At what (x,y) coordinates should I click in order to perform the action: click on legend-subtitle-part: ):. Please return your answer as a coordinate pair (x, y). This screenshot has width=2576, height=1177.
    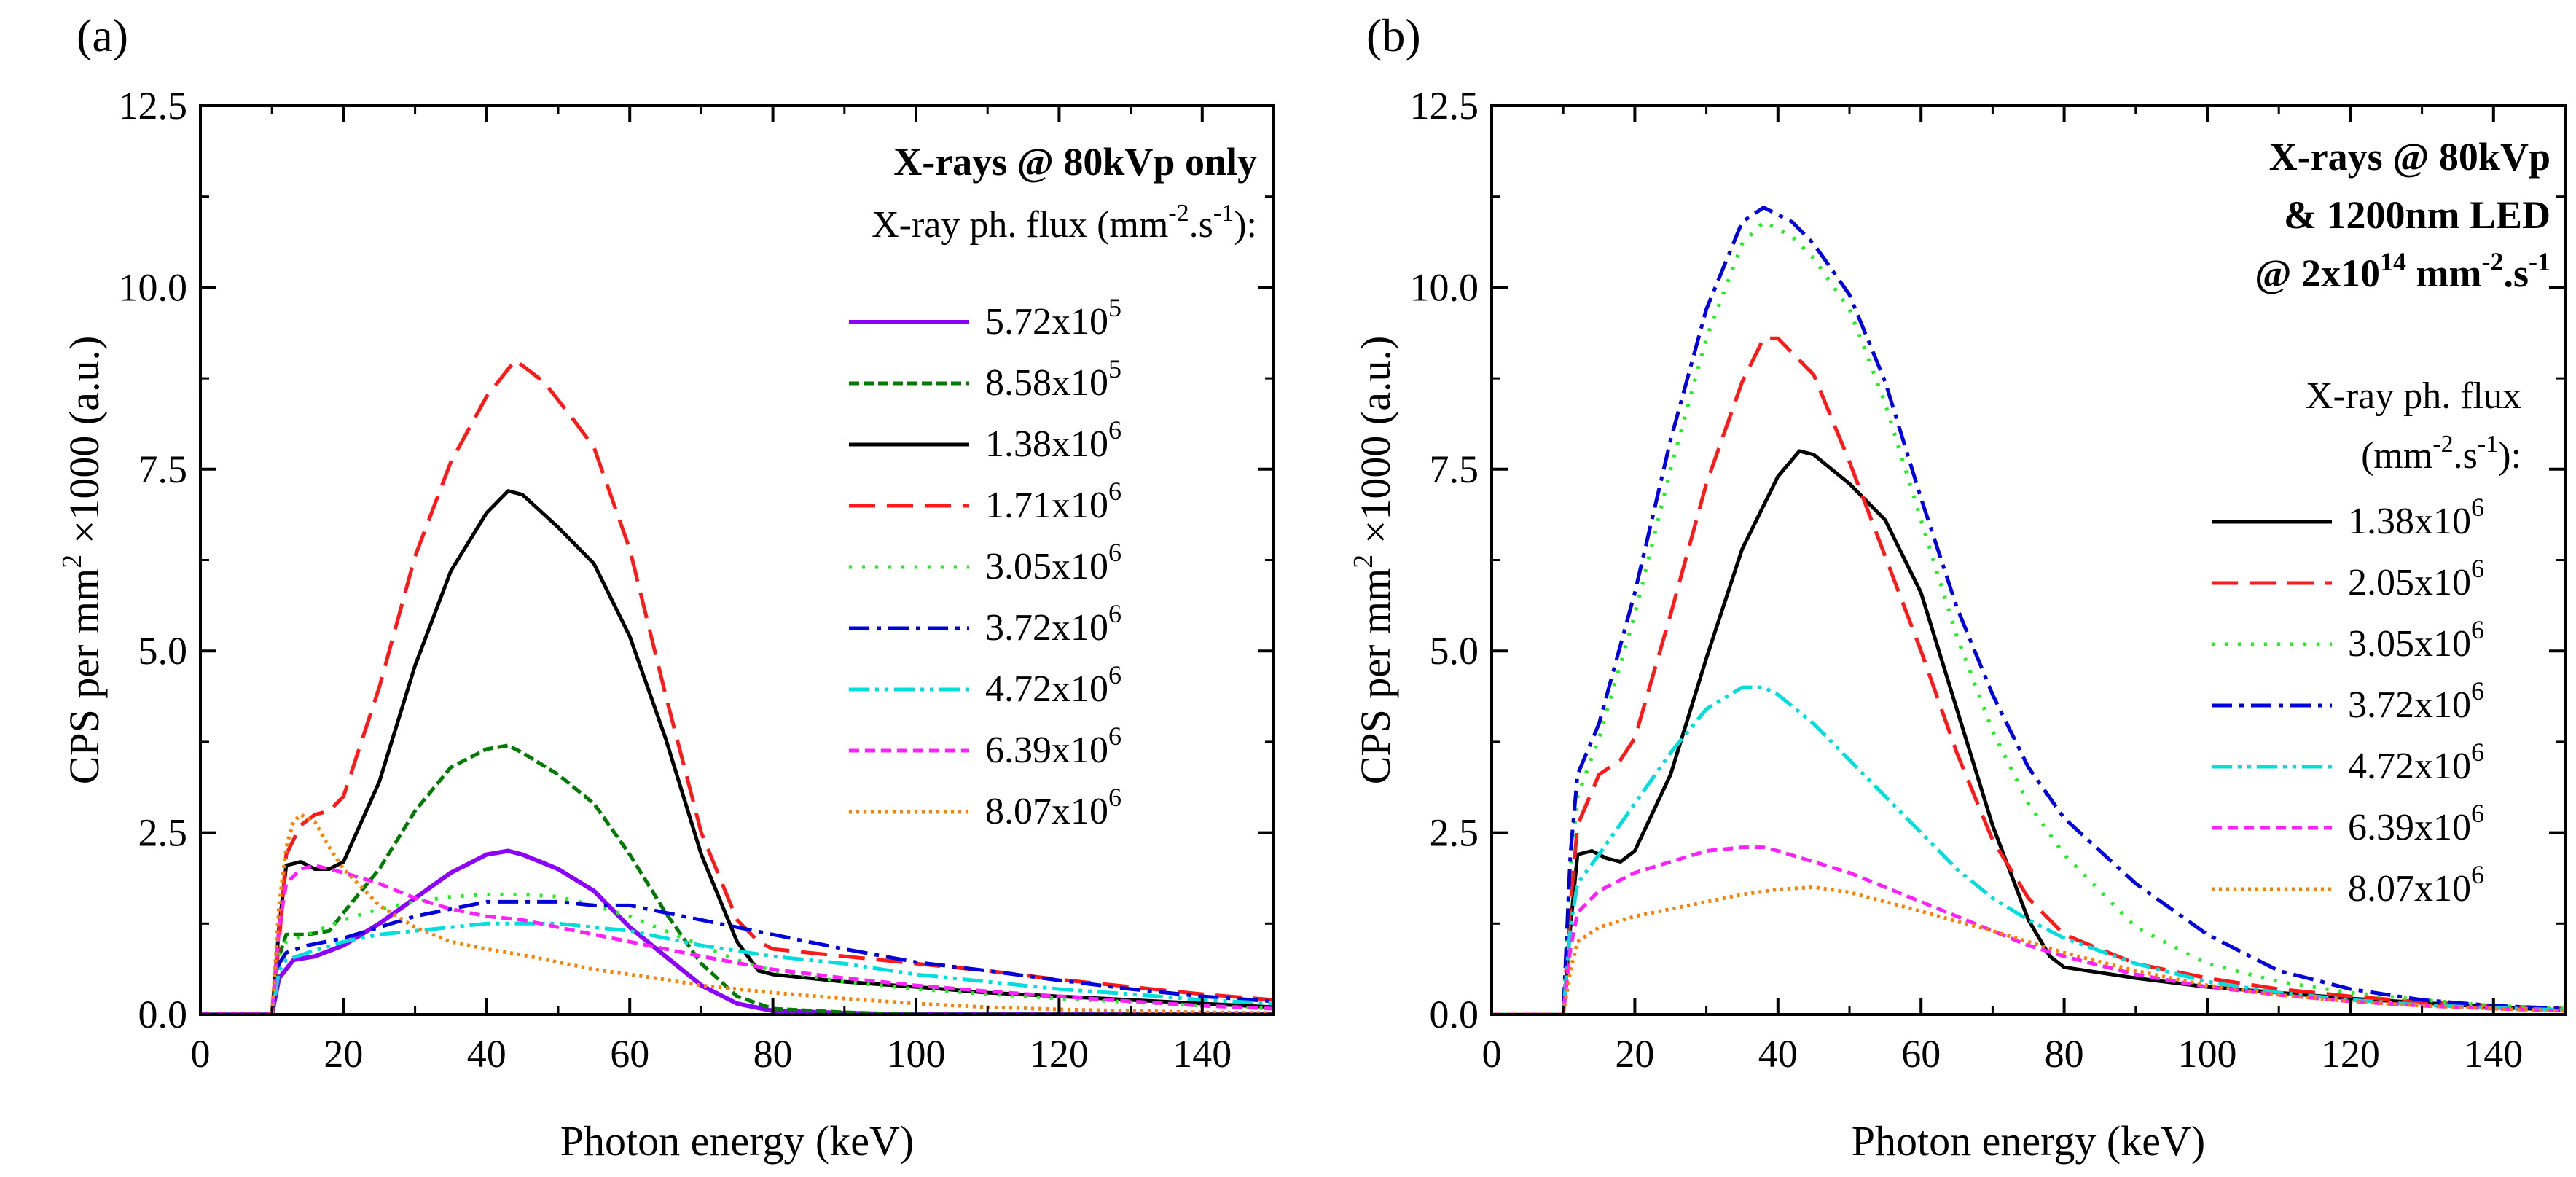
    Looking at the image, I should click on (2509, 456).